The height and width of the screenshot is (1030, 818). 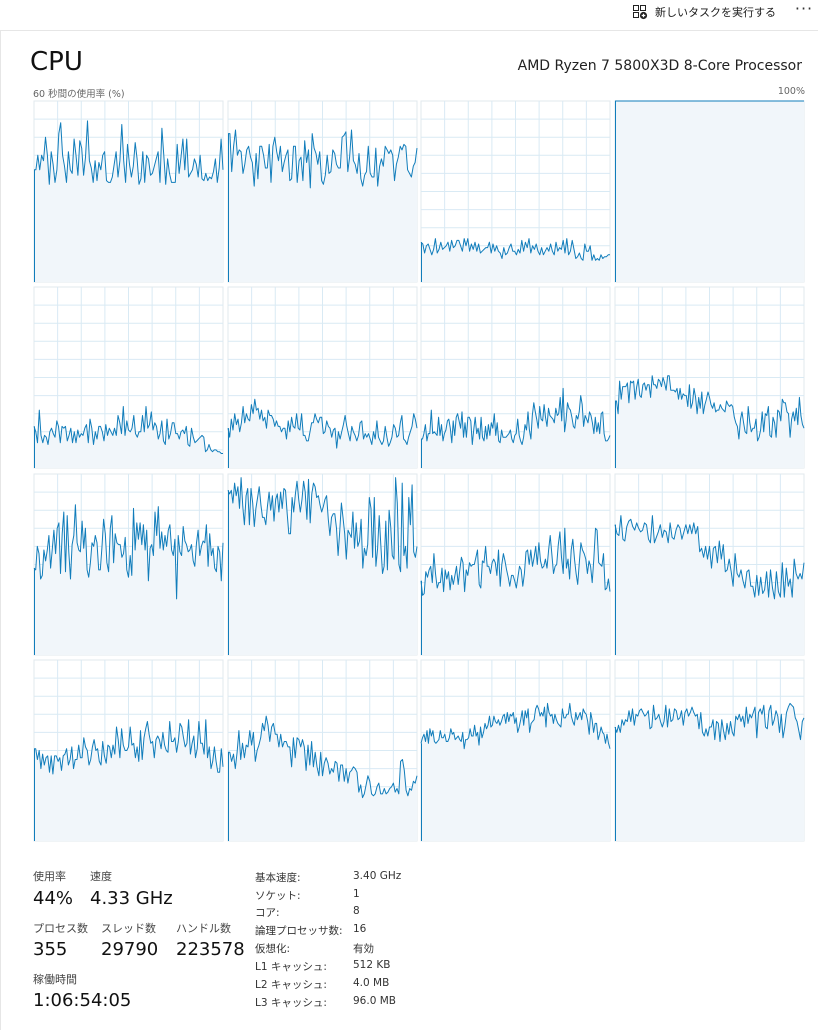 What do you see at coordinates (377, 876) in the screenshot?
I see `spec-value: 3.40 GHz` at bounding box center [377, 876].